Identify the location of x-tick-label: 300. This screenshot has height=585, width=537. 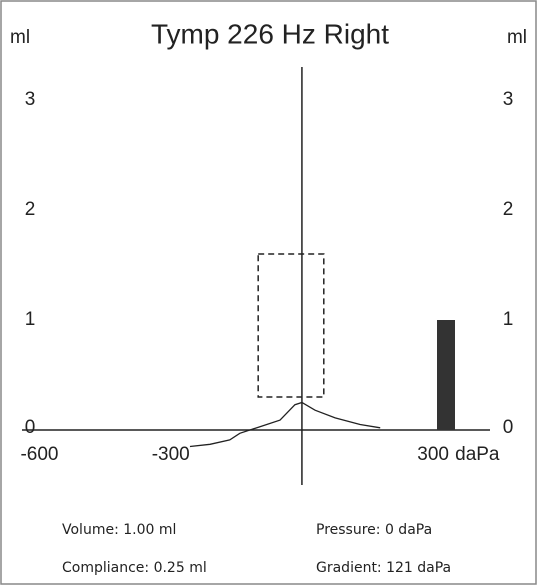
(433, 454).